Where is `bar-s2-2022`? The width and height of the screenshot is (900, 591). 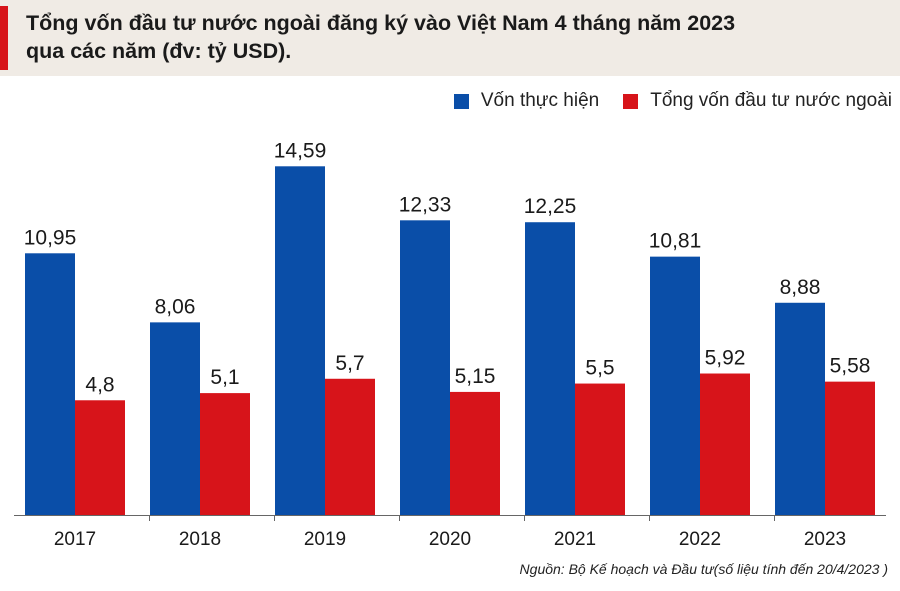 bar-s2-2022 is located at coordinates (725, 444).